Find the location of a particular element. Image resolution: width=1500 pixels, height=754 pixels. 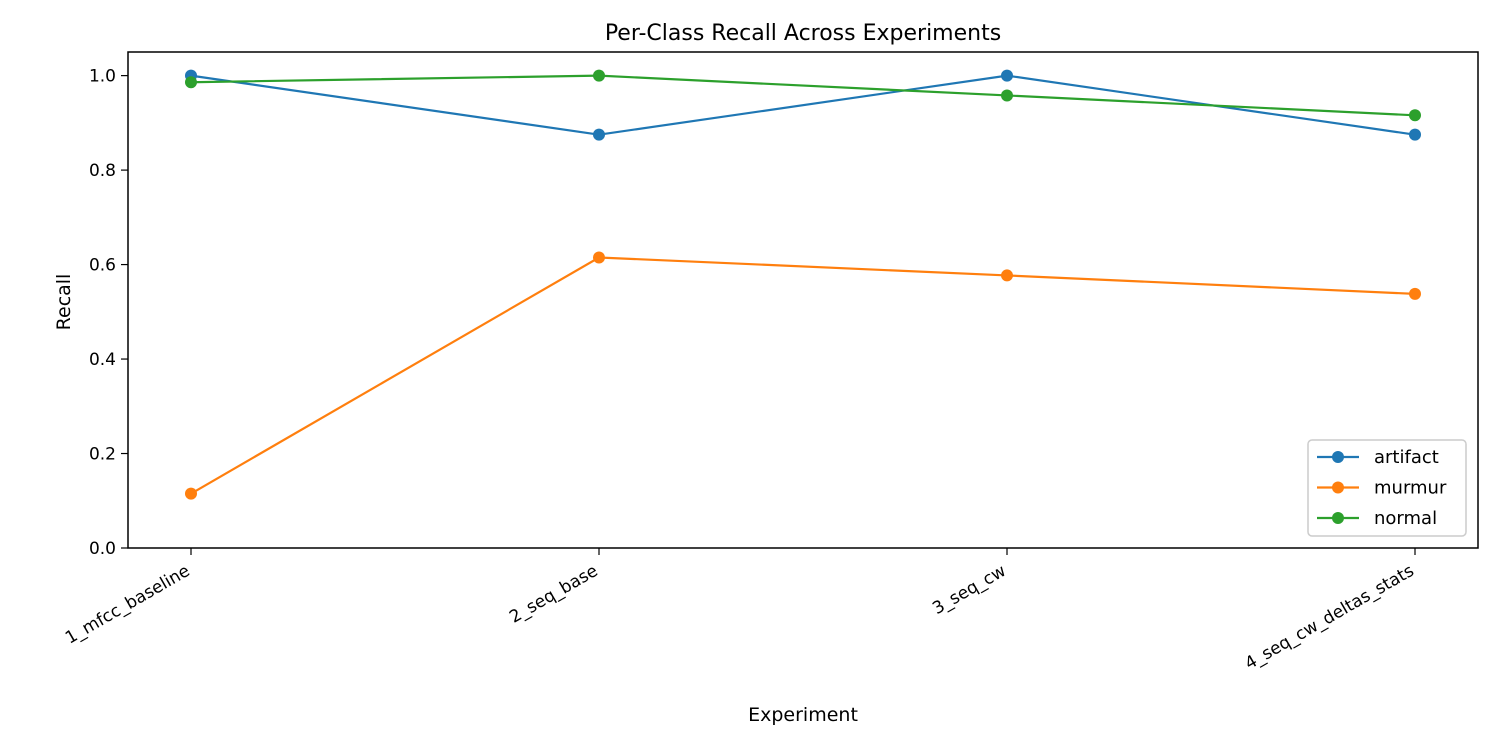

legend-item-normal: normal is located at coordinates (1377, 518).